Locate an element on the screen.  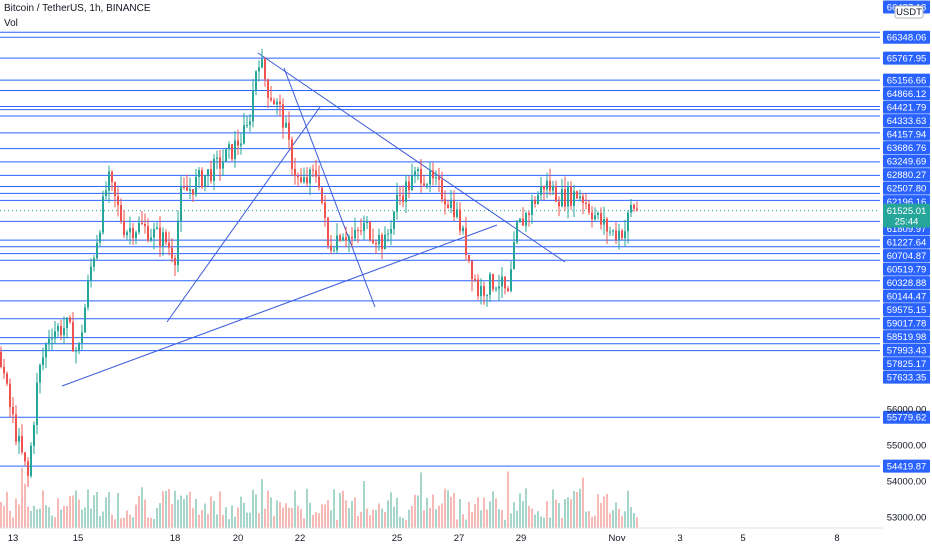
svg-text: 55779.62 is located at coordinates (907, 418).